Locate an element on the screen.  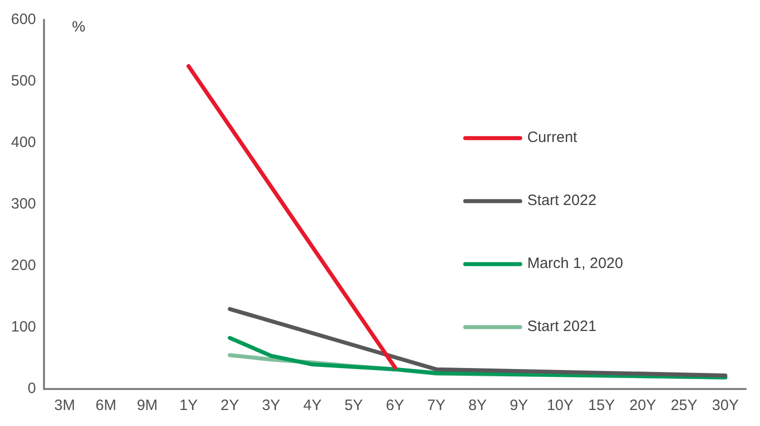
x-tick-label: 6Y is located at coordinates (395, 405).